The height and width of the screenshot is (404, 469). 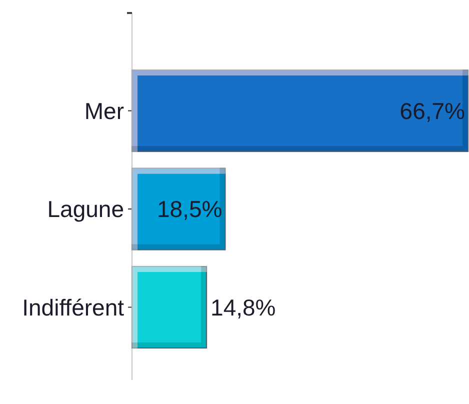 I want to click on y-tick-label: Indifférent, so click(x=73, y=307).